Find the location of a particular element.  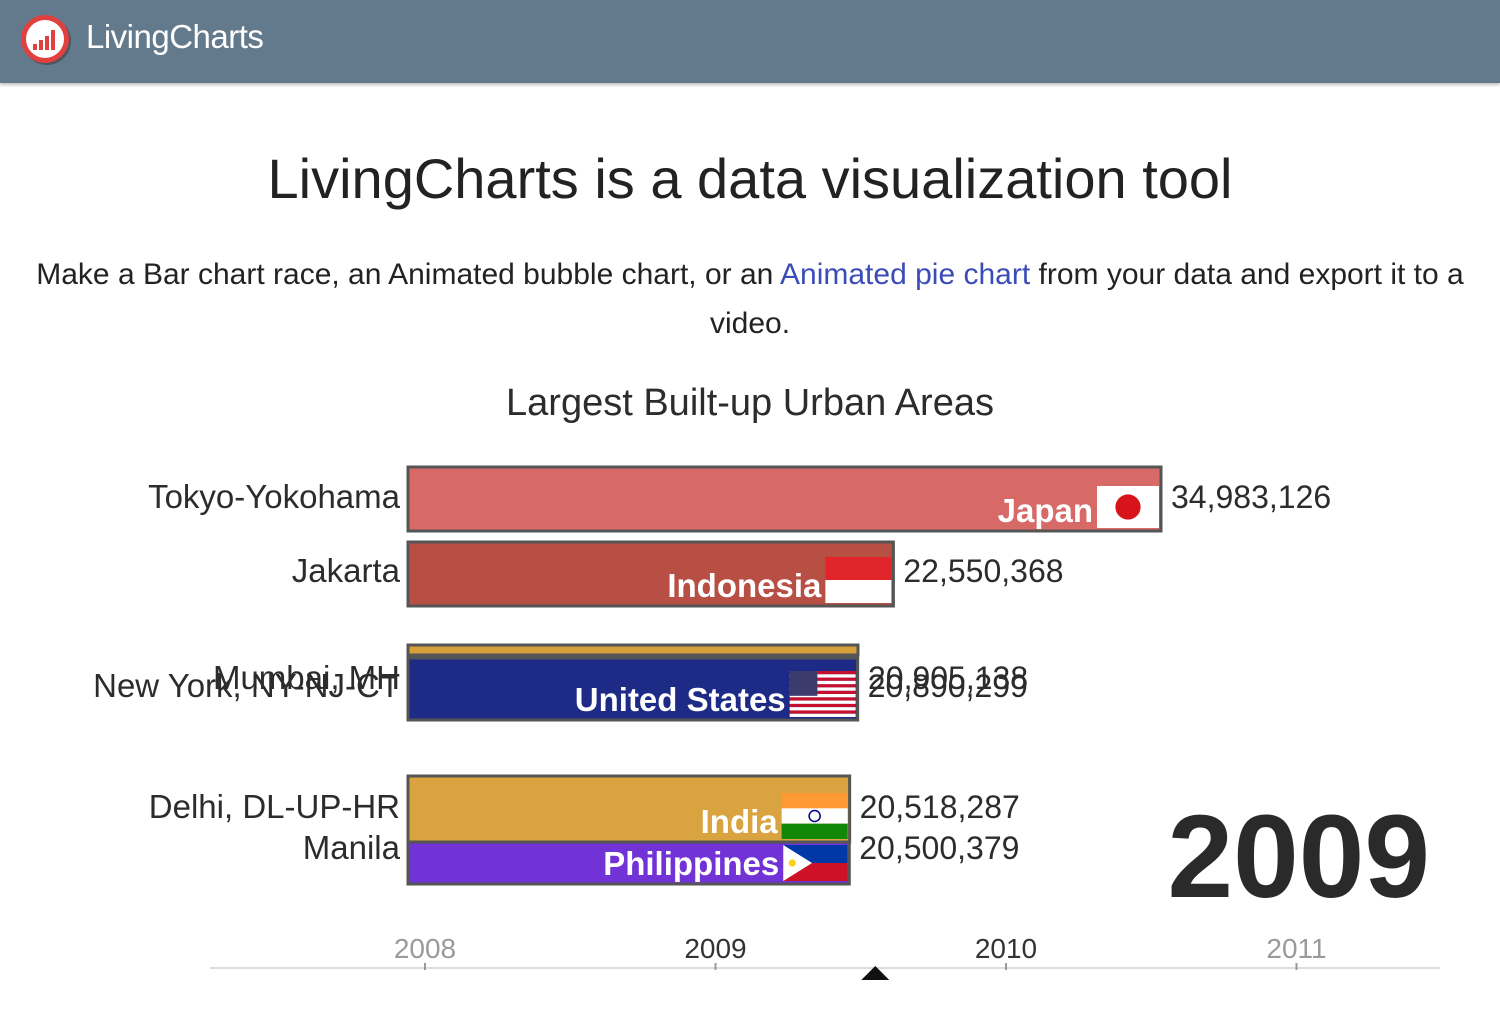

bar-value: 20,518,287 is located at coordinates (940, 807).